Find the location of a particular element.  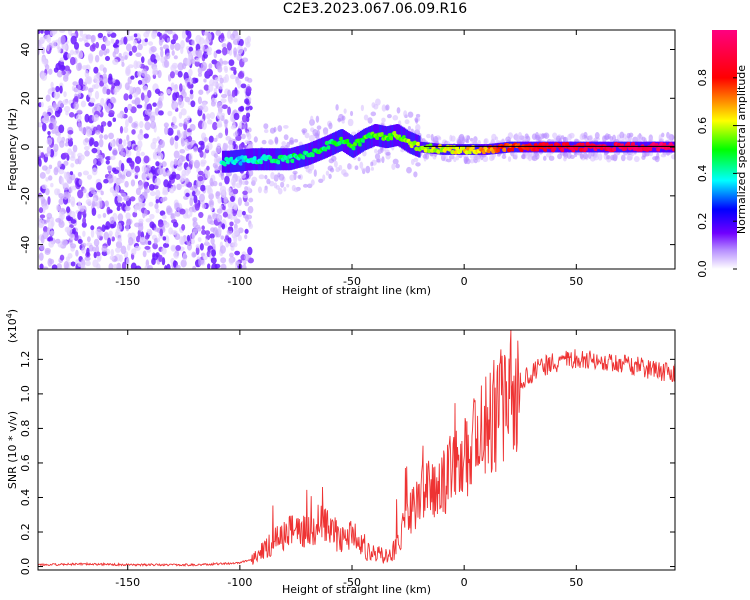

heatmap-x-tick-label: -50 is located at coordinates (352, 281).